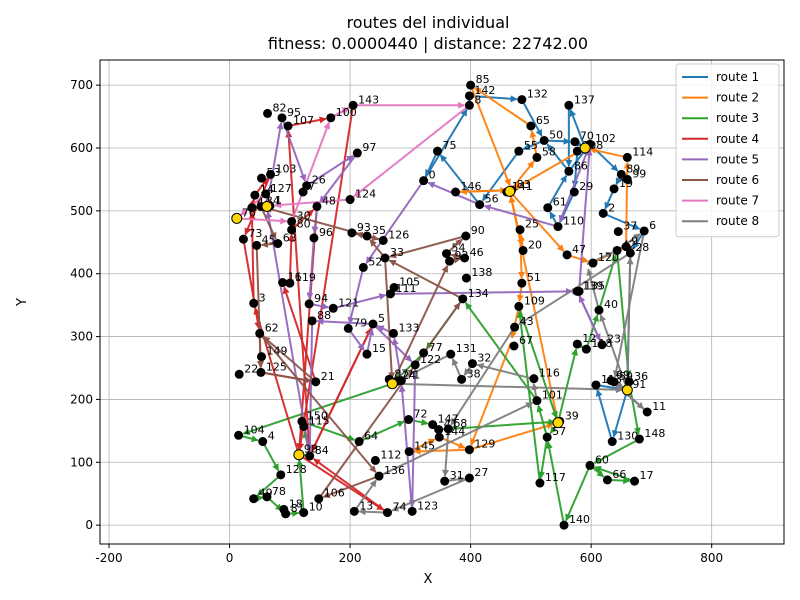 This screenshot has width=800, height=600. I want to click on x-tick-label: 200, so click(350, 558).